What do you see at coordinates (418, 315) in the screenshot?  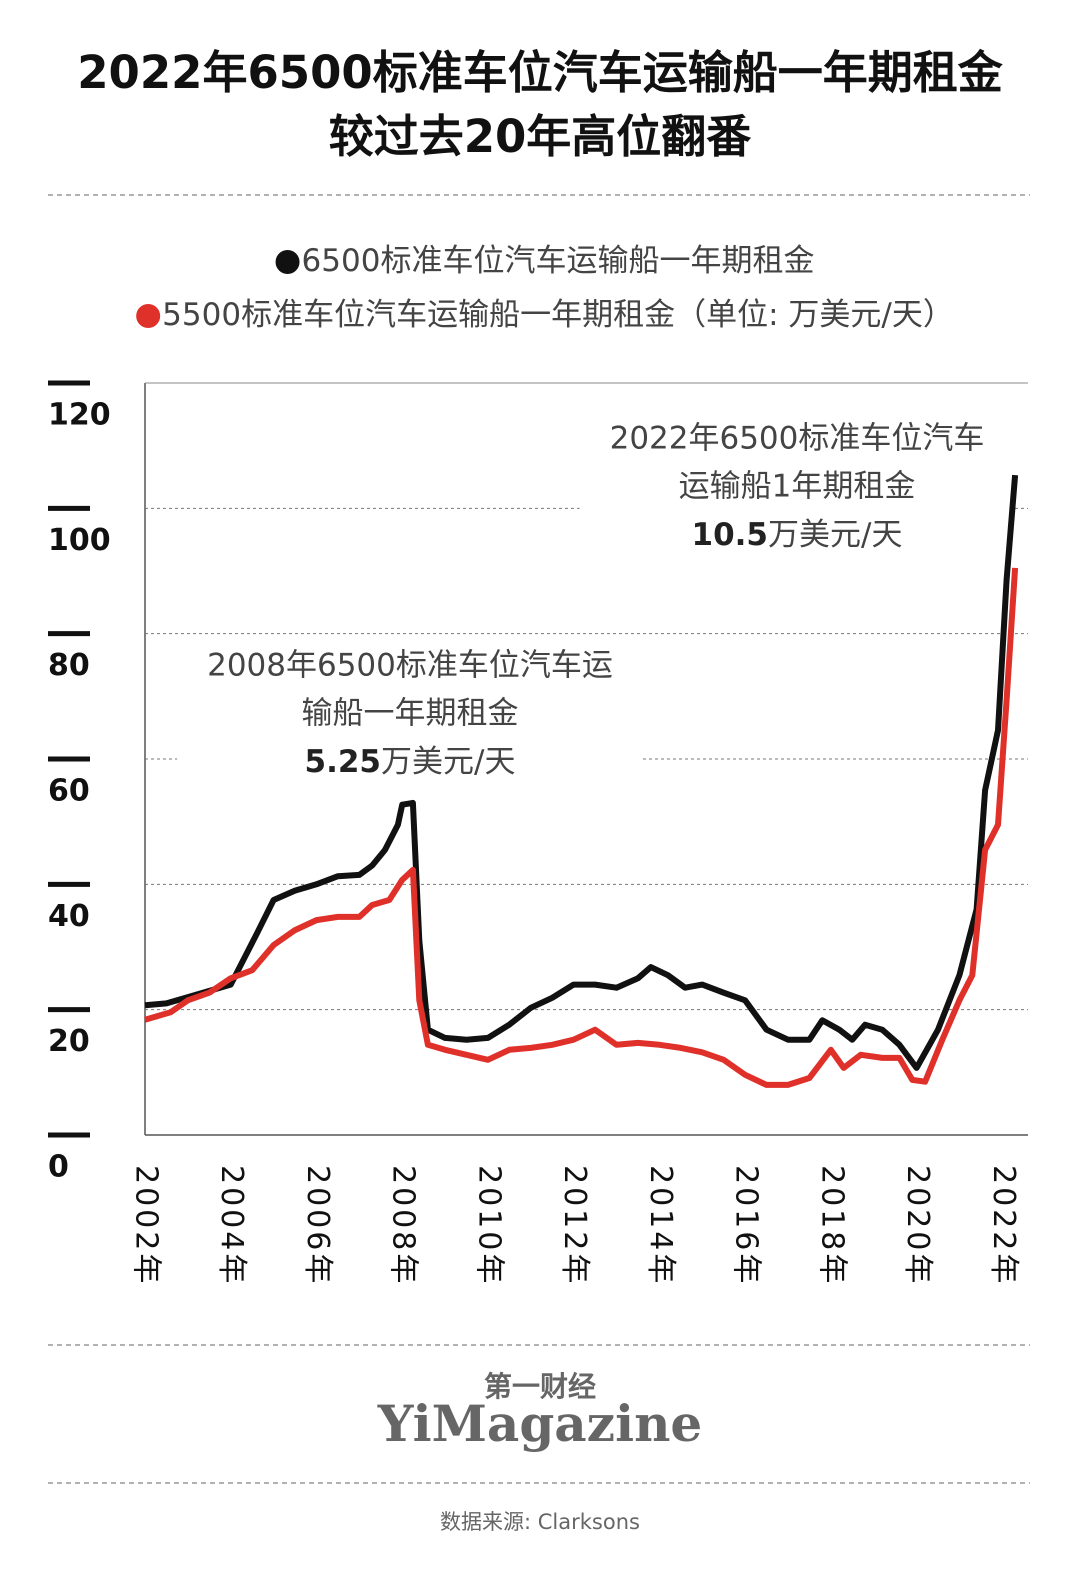 I see `legend-name: 5500标准车位汽车运输船一年期租金` at bounding box center [418, 315].